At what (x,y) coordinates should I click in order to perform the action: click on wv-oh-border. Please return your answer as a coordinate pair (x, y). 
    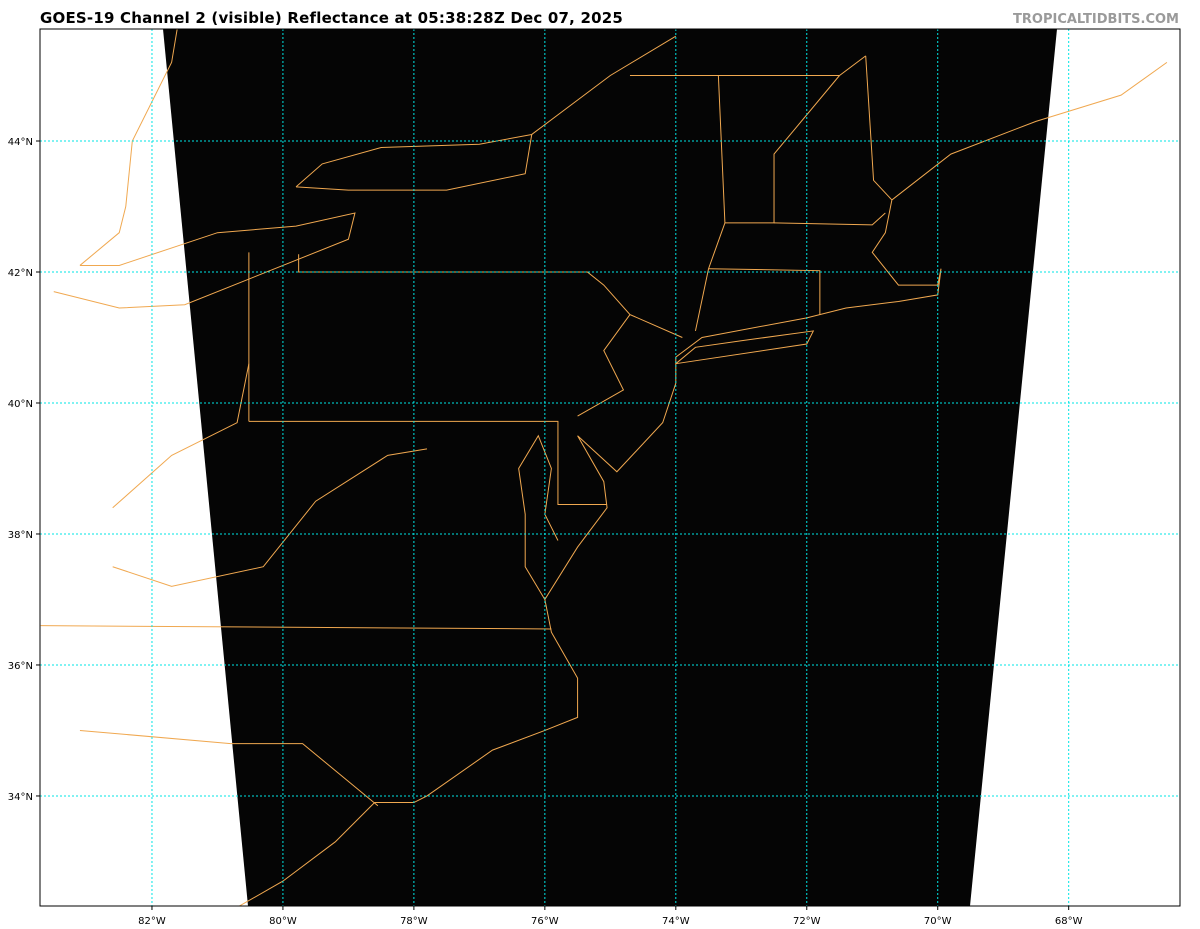
    Looking at the image, I should click on (181, 436).